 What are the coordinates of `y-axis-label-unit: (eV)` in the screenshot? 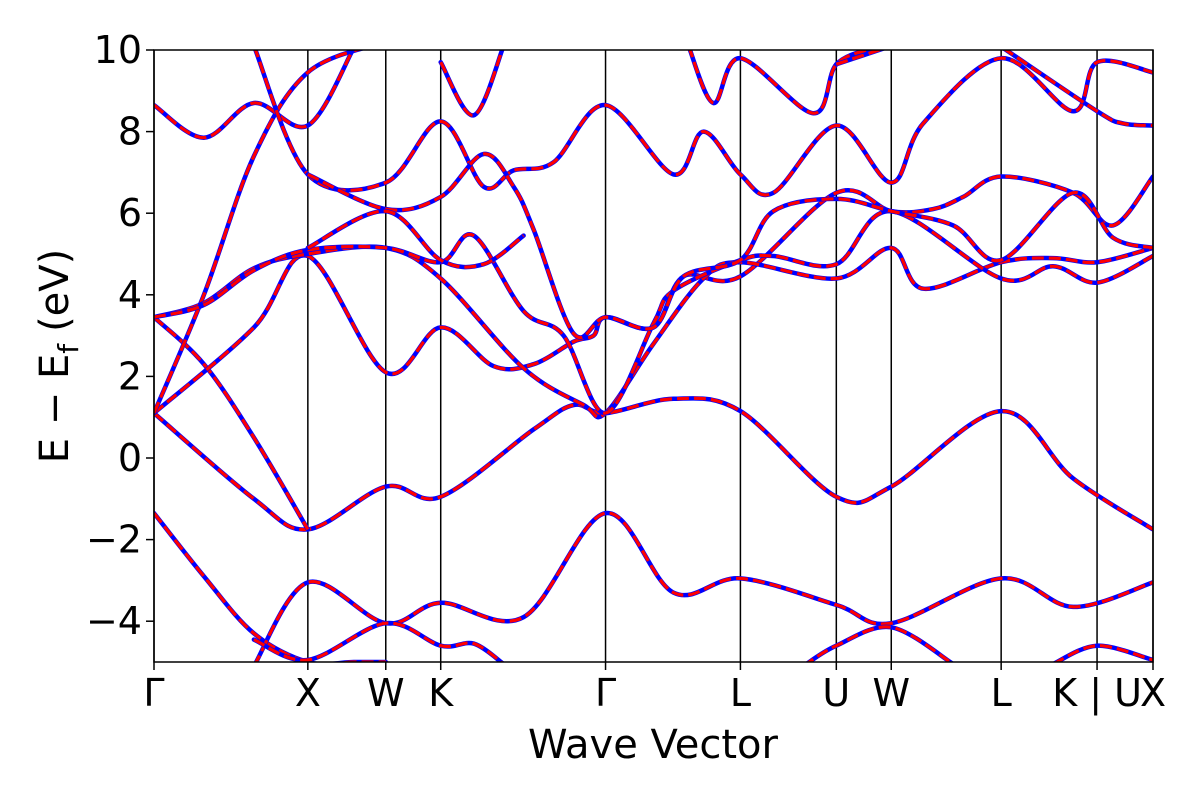 It's located at (55, 290).